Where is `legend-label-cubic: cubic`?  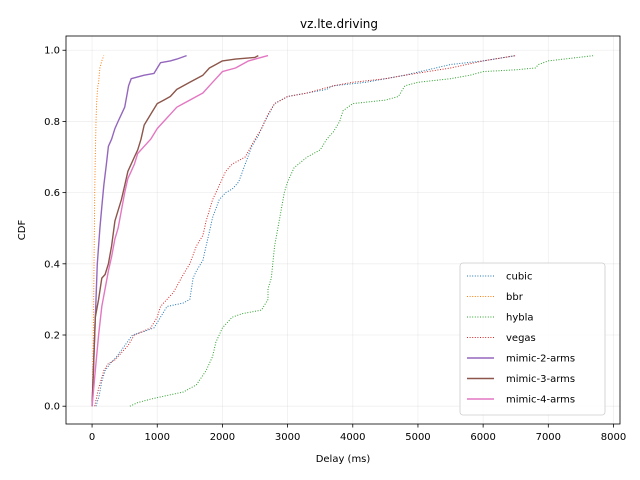
legend-label-cubic: cubic is located at coordinates (519, 277).